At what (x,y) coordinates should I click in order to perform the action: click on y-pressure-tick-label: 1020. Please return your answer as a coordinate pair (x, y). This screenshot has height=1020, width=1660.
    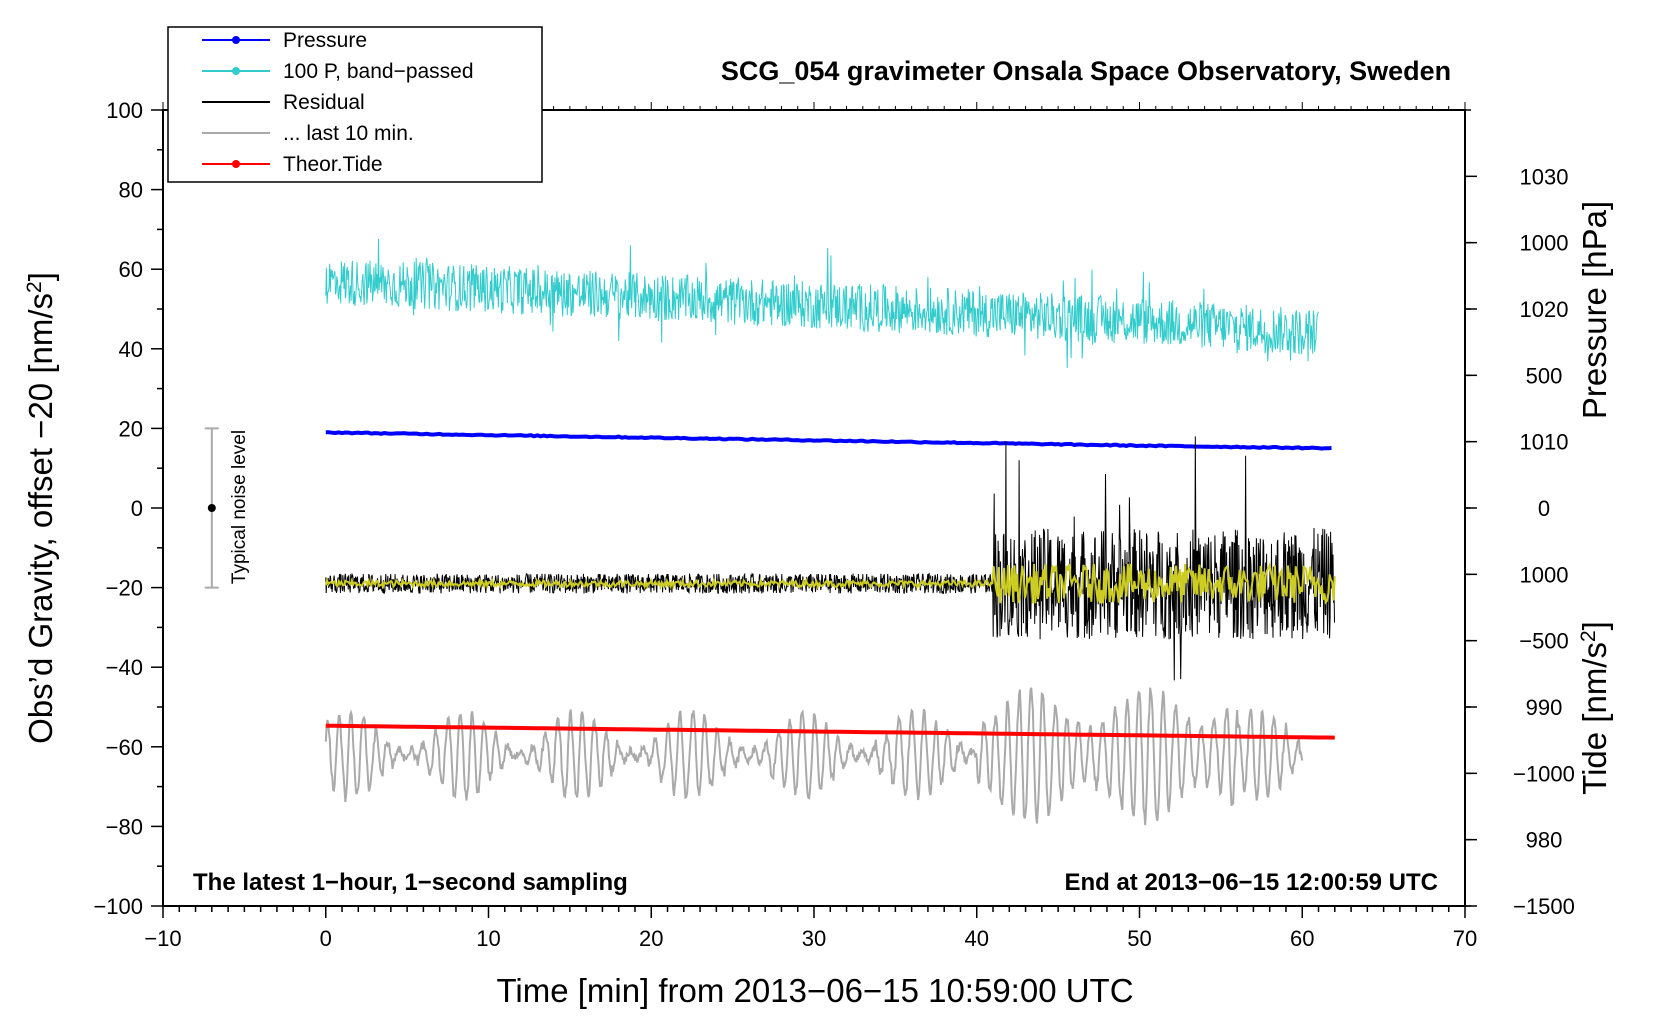
    Looking at the image, I should click on (1544, 309).